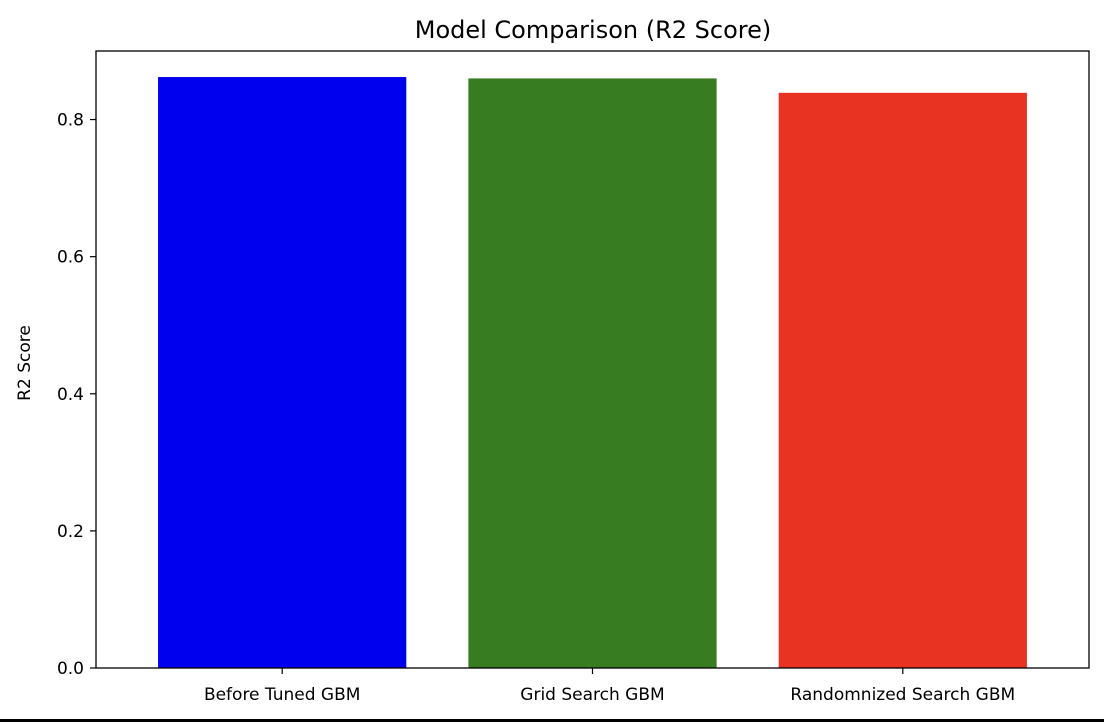 Image resolution: width=1104 pixels, height=724 pixels. I want to click on y-axis: 0.0 0.2 0.4 0.6 0.8, so click(76, 395).